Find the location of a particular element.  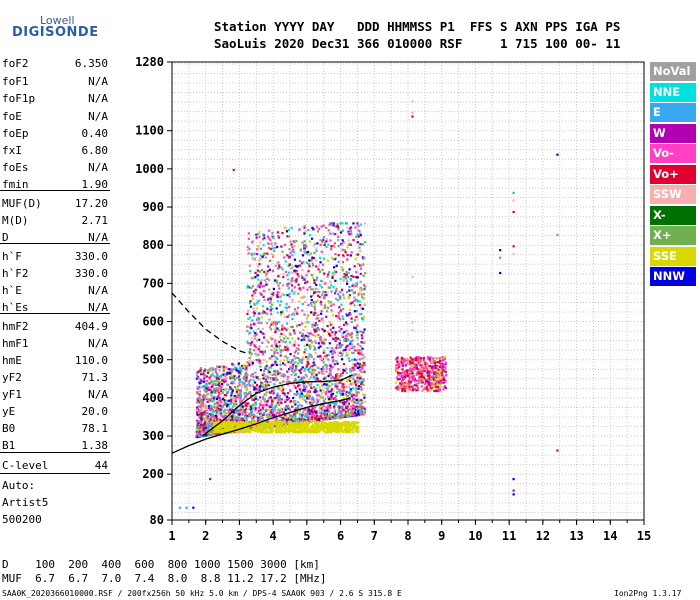

x-tick-label: 12 is located at coordinates (543, 536).